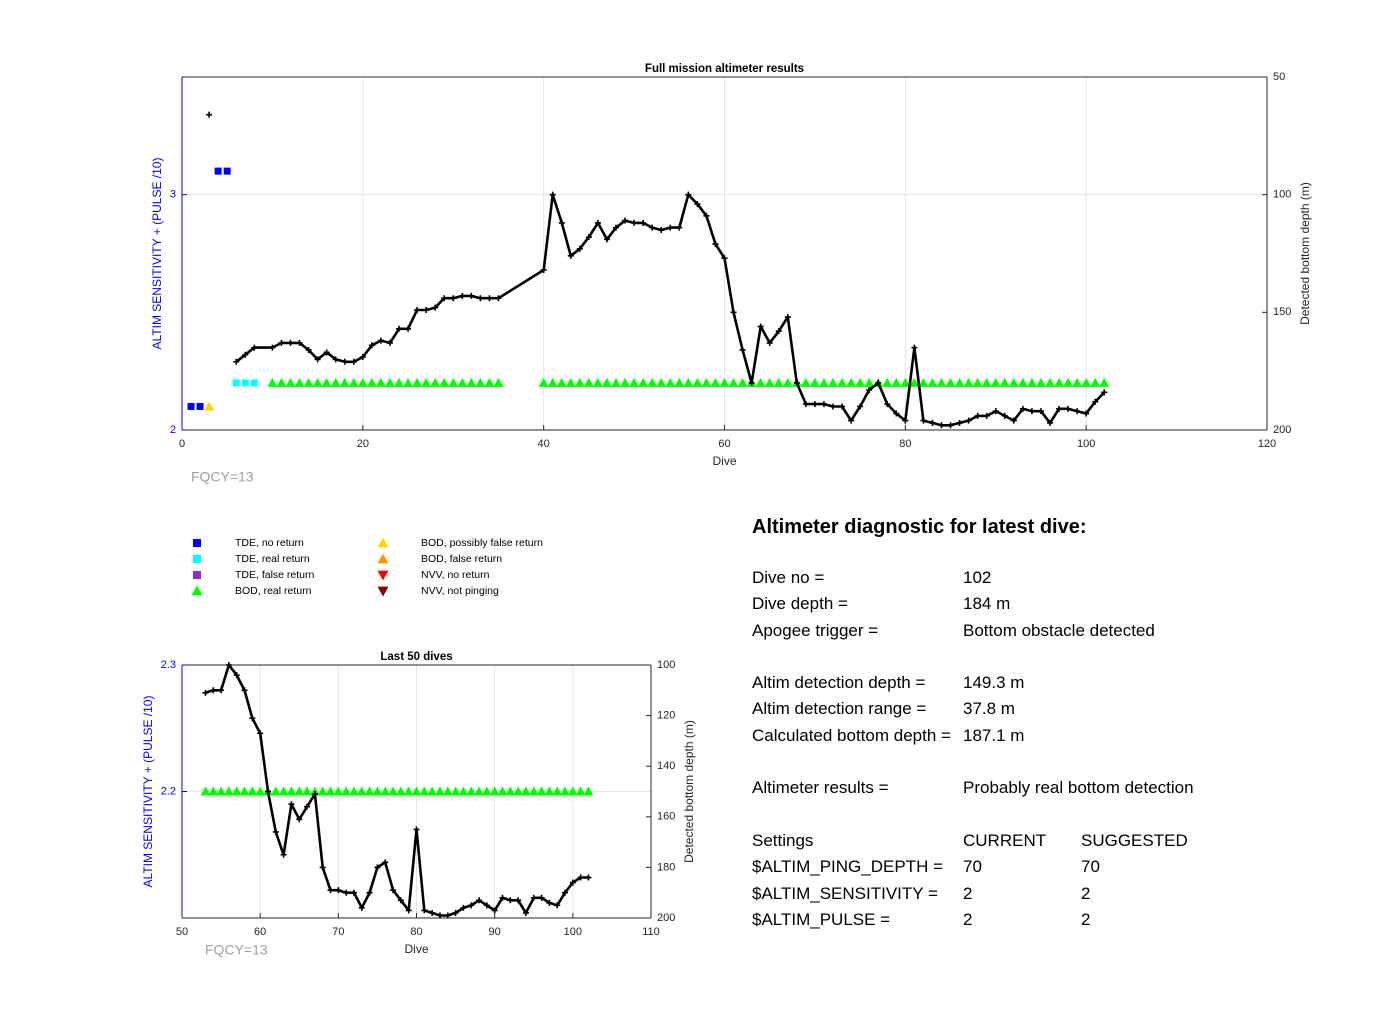 This screenshot has width=1400, height=1032. What do you see at coordinates (788, 577) in the screenshot?
I see `dive-no-label: Dive no =` at bounding box center [788, 577].